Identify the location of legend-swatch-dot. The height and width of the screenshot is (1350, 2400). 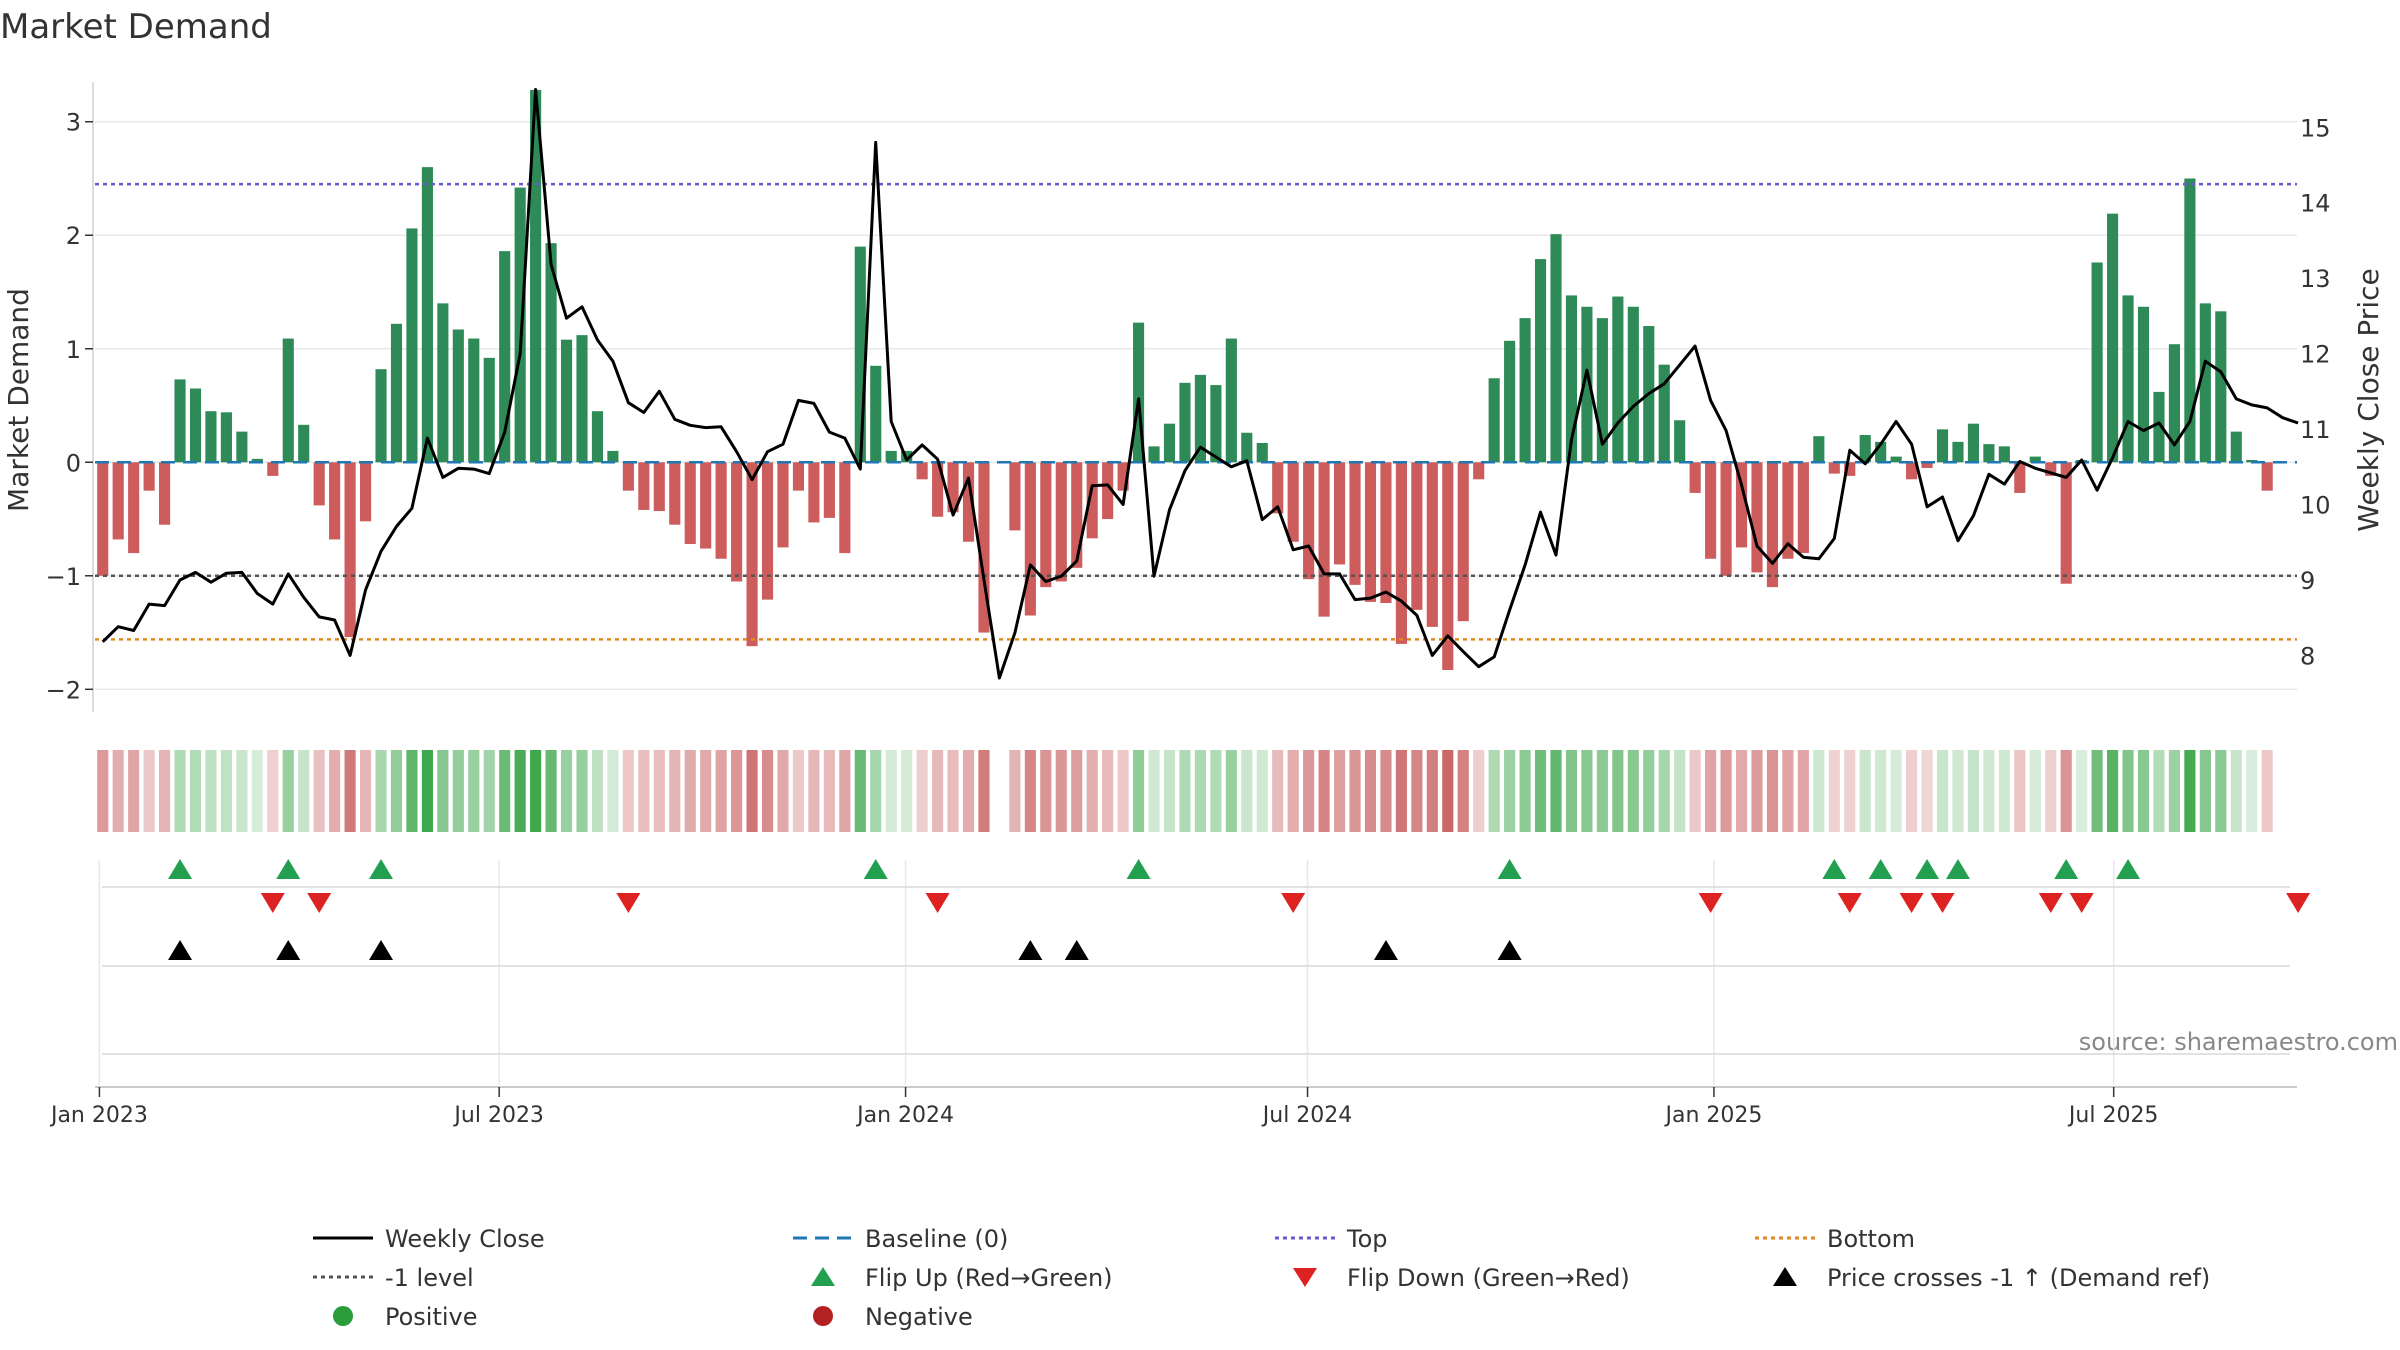
(343, 1316).